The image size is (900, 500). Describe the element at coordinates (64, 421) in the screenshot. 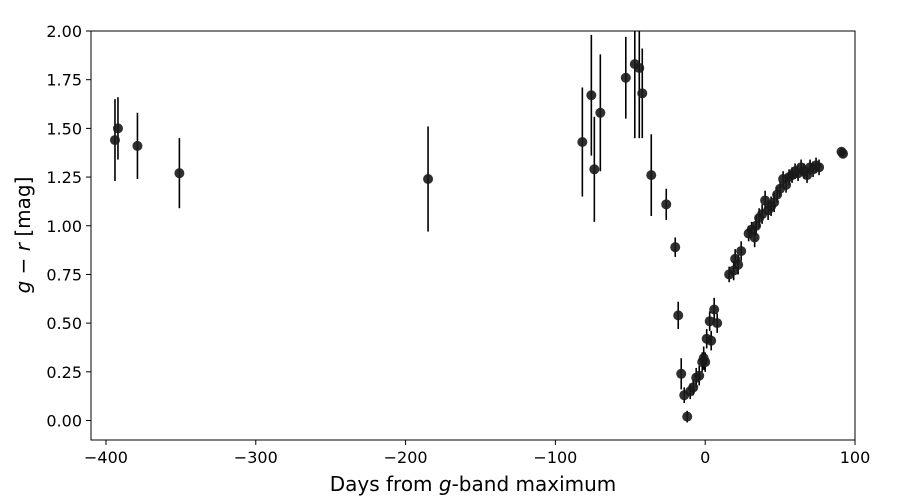

I see `y-tick-label: 0.00` at that location.